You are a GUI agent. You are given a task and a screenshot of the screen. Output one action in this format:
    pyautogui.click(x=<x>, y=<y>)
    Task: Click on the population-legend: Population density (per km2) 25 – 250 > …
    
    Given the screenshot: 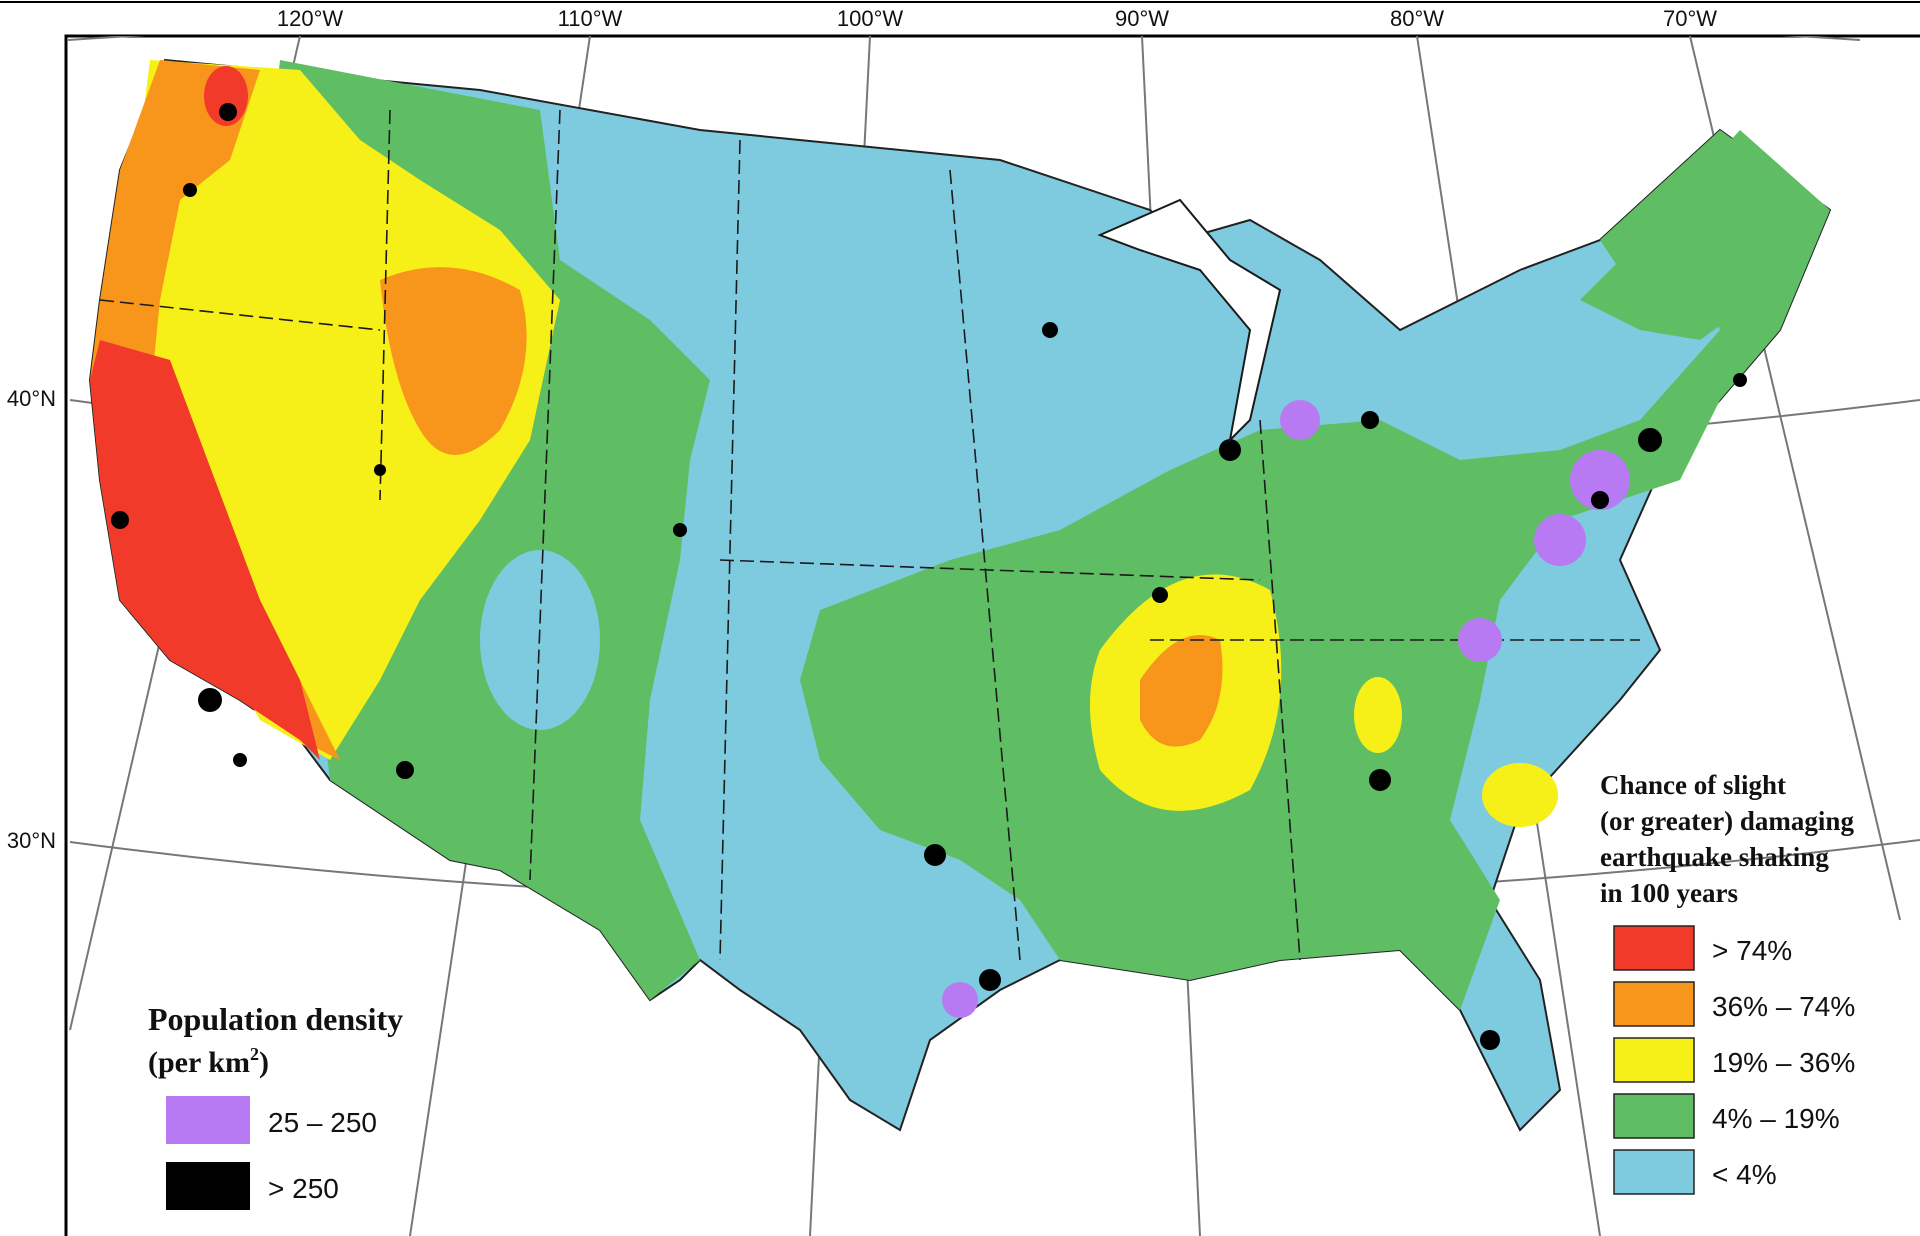 What is the action you would take?
    pyautogui.click(x=275, y=1105)
    